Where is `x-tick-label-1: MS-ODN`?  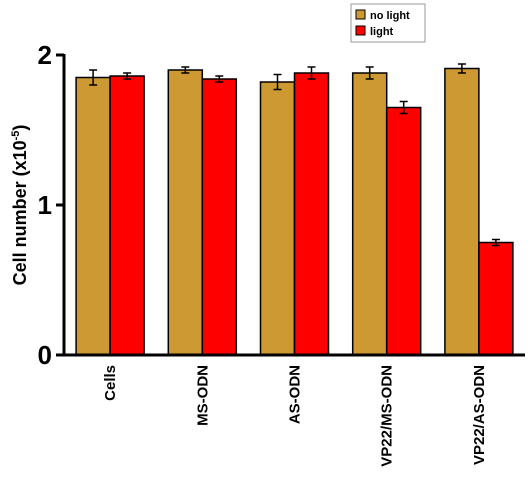
x-tick-label-1: MS-ODN is located at coordinates (202, 395).